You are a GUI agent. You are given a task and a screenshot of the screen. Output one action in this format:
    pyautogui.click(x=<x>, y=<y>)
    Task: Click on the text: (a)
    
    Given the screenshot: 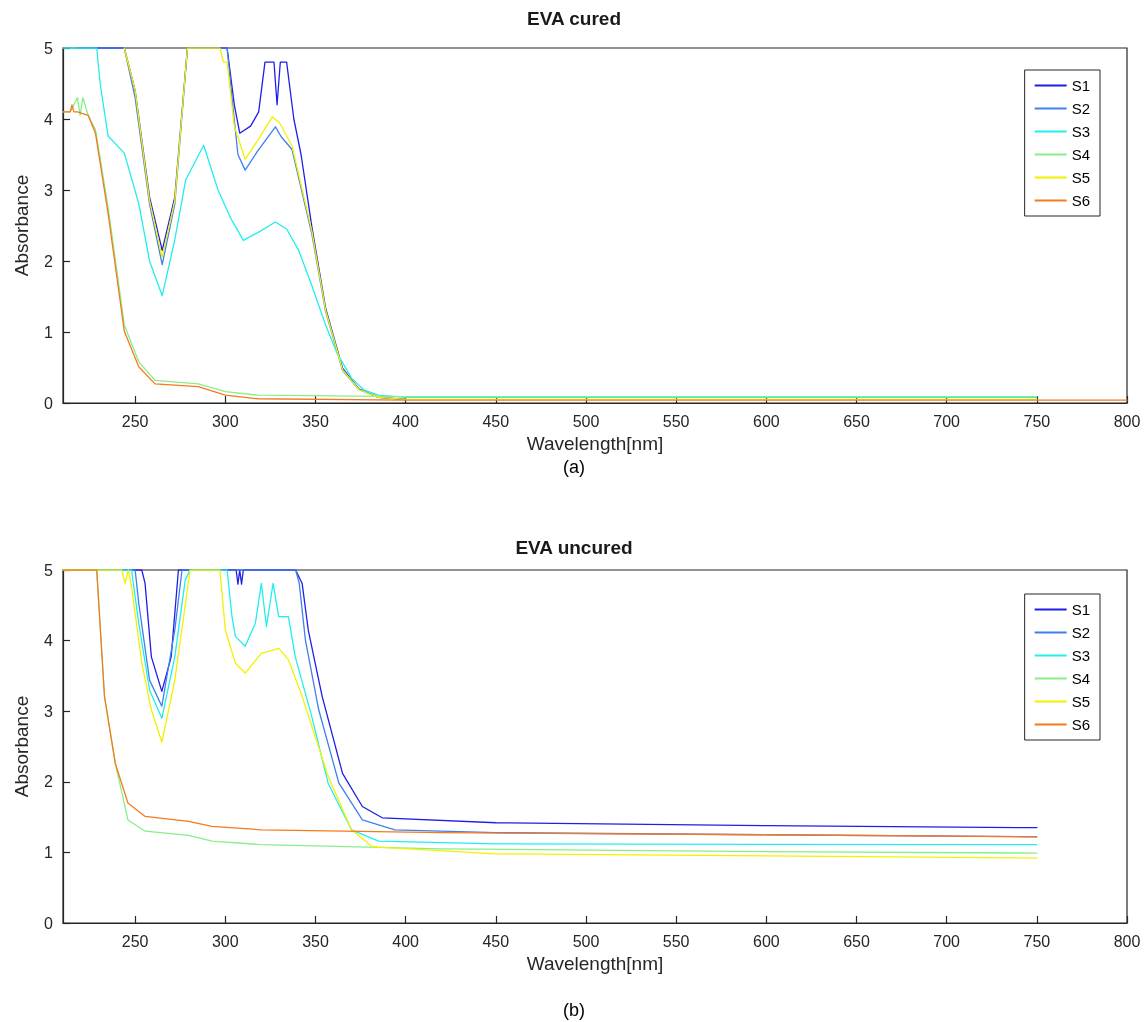 What is the action you would take?
    pyautogui.click(x=574, y=467)
    